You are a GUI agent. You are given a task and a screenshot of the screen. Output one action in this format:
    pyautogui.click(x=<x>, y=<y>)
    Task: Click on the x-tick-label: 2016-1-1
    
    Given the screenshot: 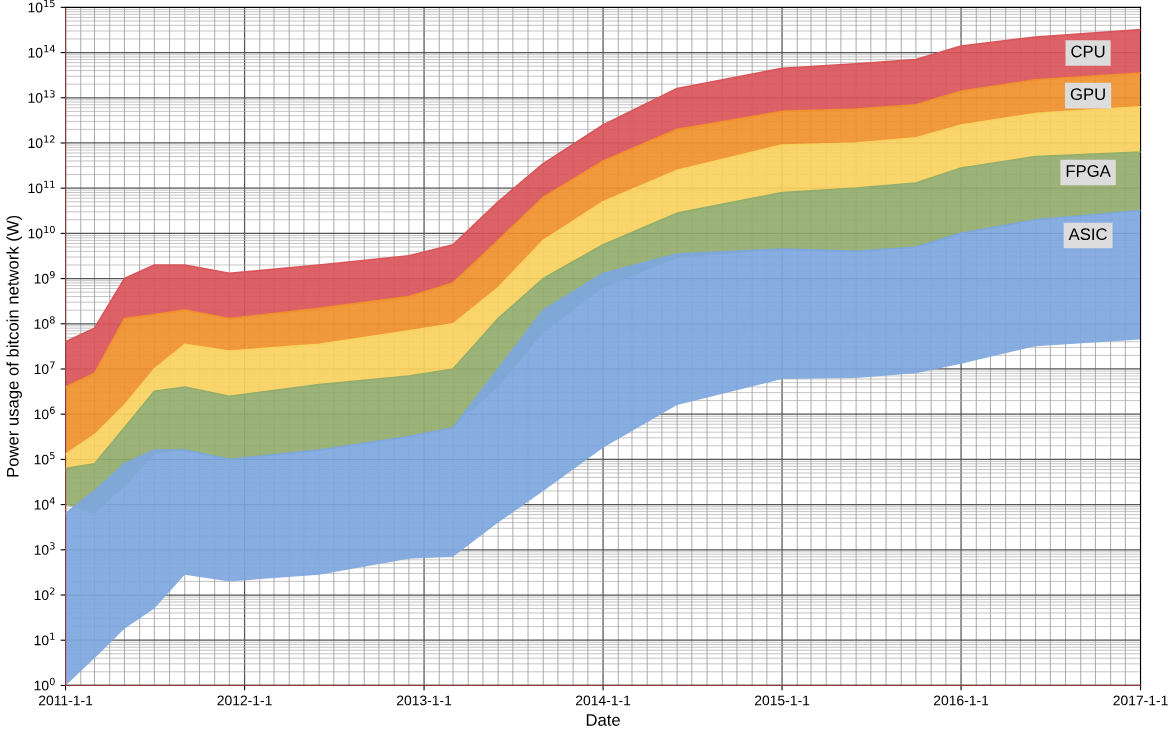 What is the action you would take?
    pyautogui.click(x=961, y=700)
    